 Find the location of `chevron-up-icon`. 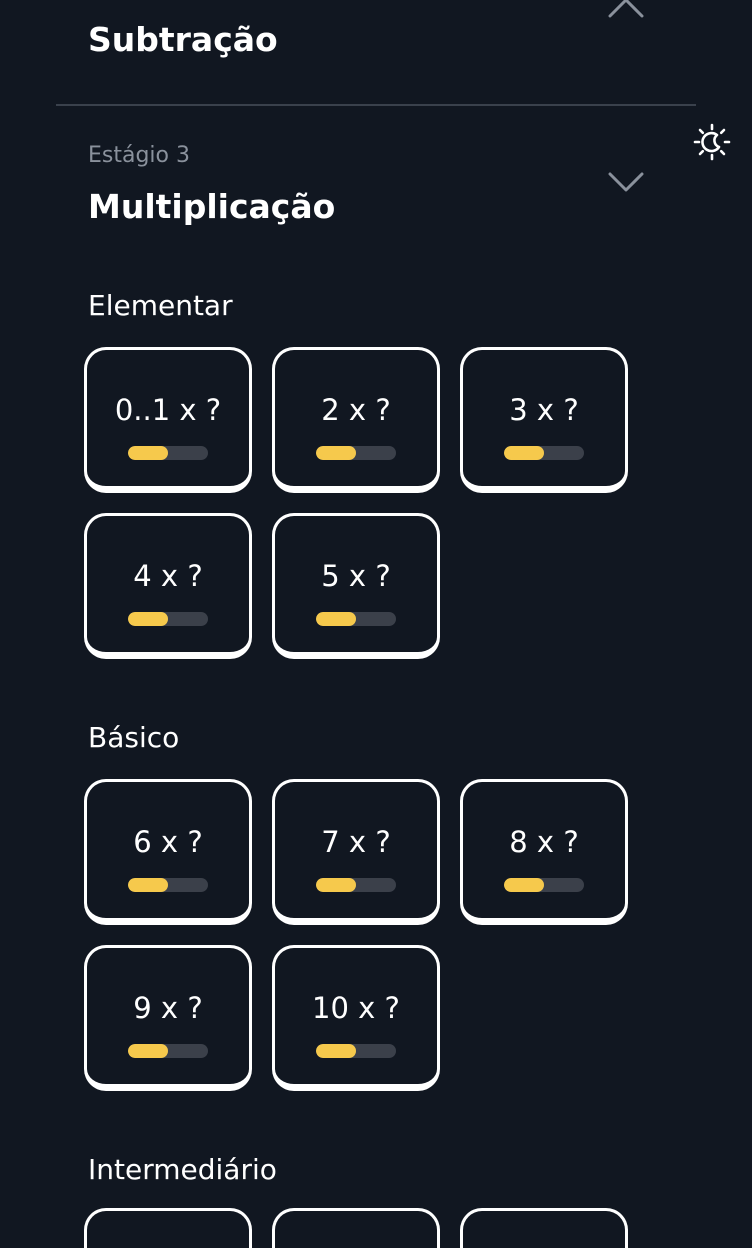

chevron-up-icon is located at coordinates (626, 10).